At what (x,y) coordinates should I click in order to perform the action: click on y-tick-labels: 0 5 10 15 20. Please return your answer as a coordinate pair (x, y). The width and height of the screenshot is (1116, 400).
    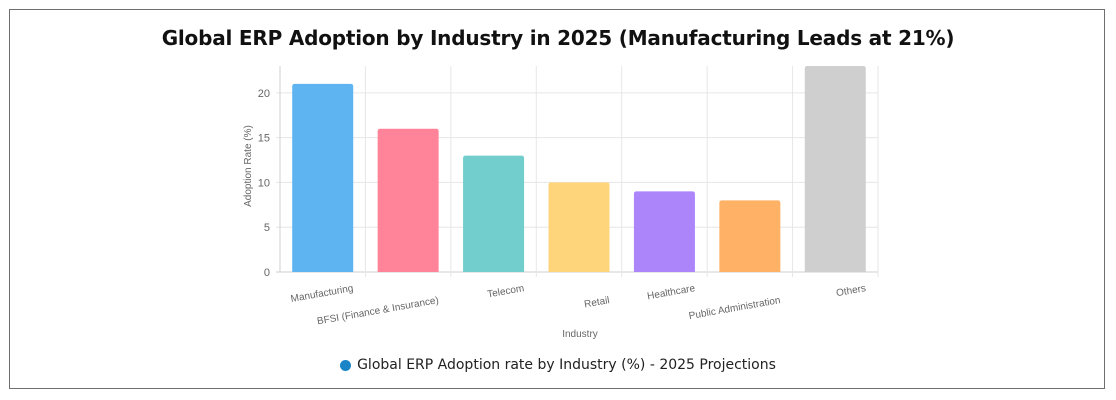
    Looking at the image, I should click on (264, 183).